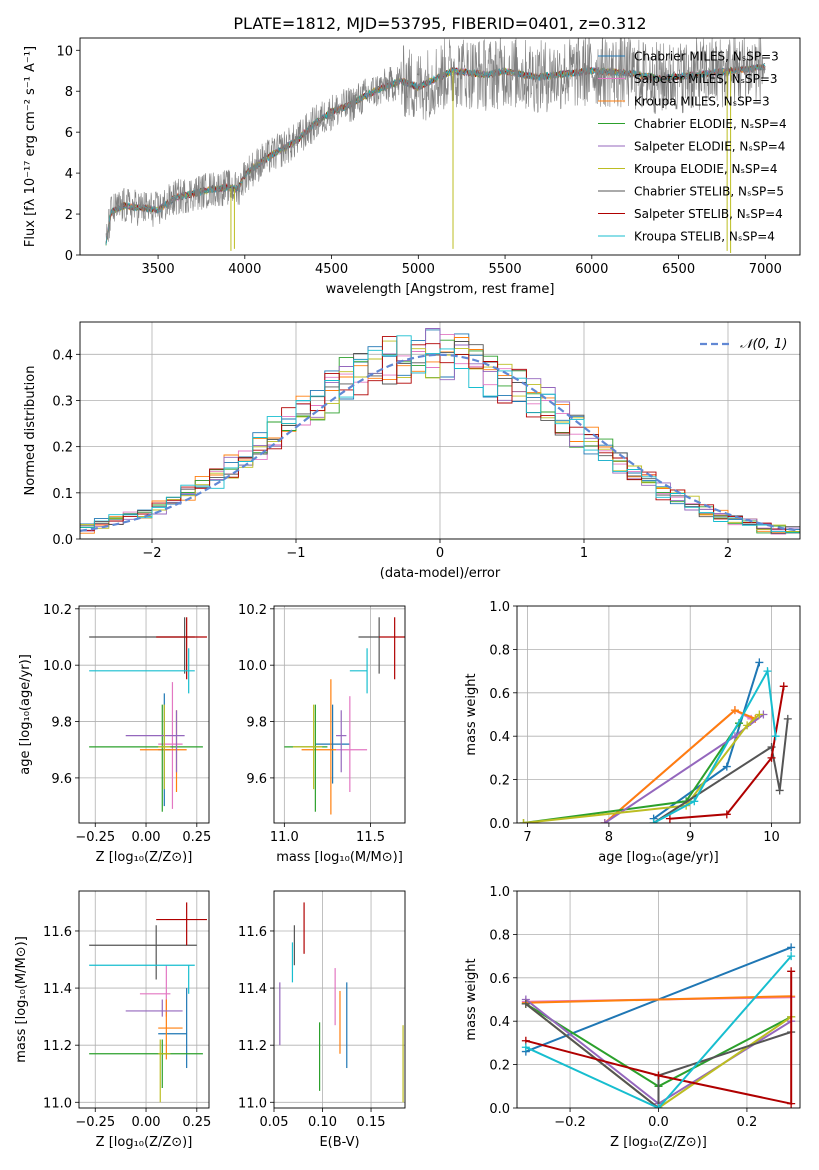 This screenshot has width=819, height=1170. I want to click on age-vs-Z-plot-area, so click(144, 714).